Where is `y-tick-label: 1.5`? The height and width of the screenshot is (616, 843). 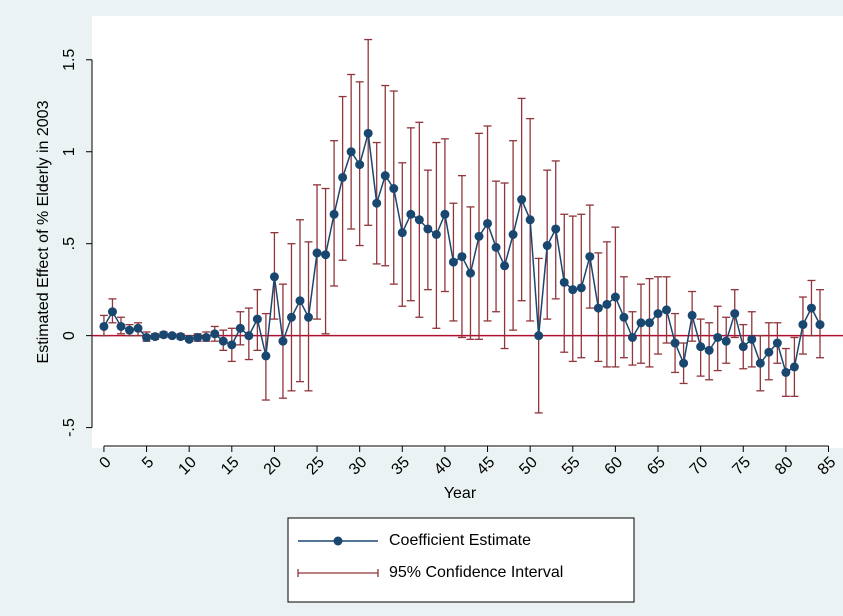 y-tick-label: 1.5 is located at coordinates (69, 60).